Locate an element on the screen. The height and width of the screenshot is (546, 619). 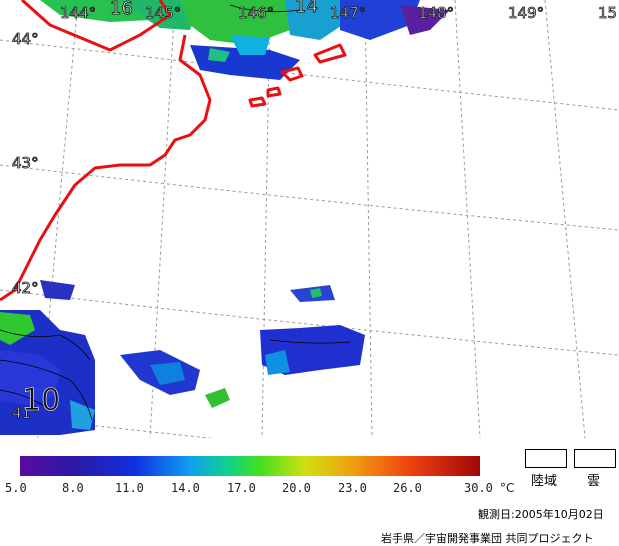
colorbar-tick: 20.0 is located at coordinates (296, 488).